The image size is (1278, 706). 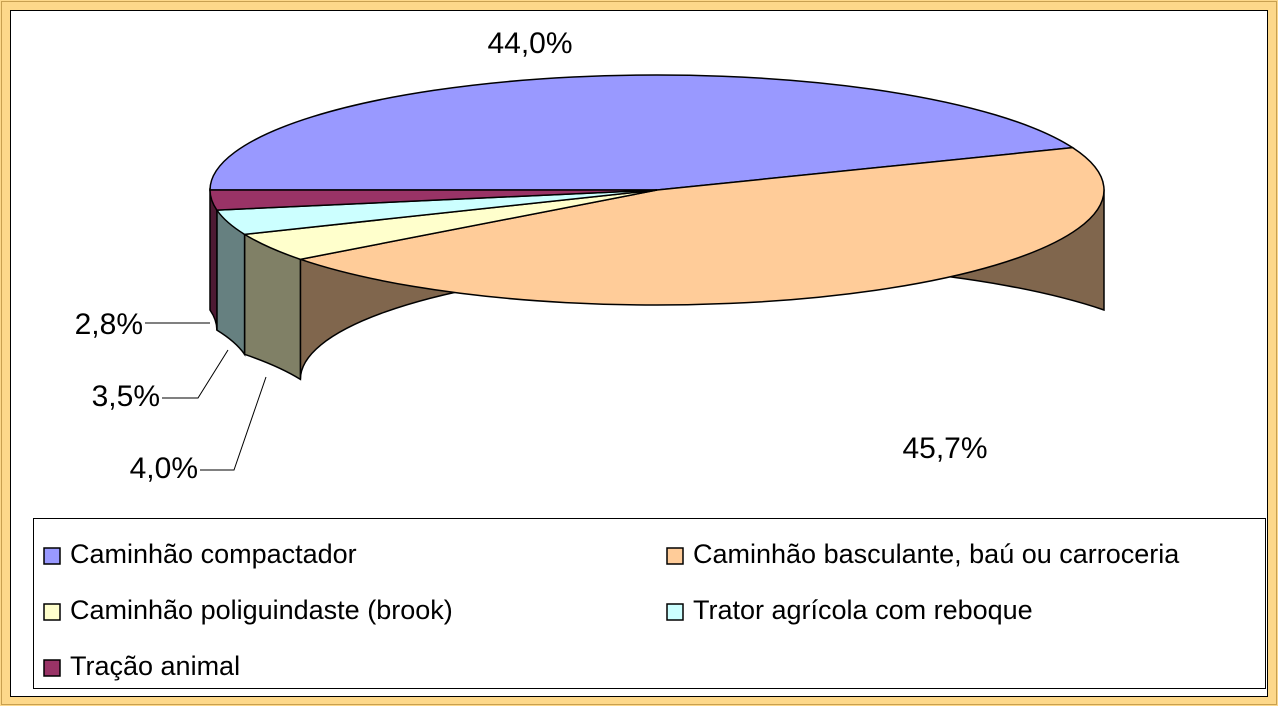 I want to click on legend-label: Caminhão compactador, so click(x=213, y=554).